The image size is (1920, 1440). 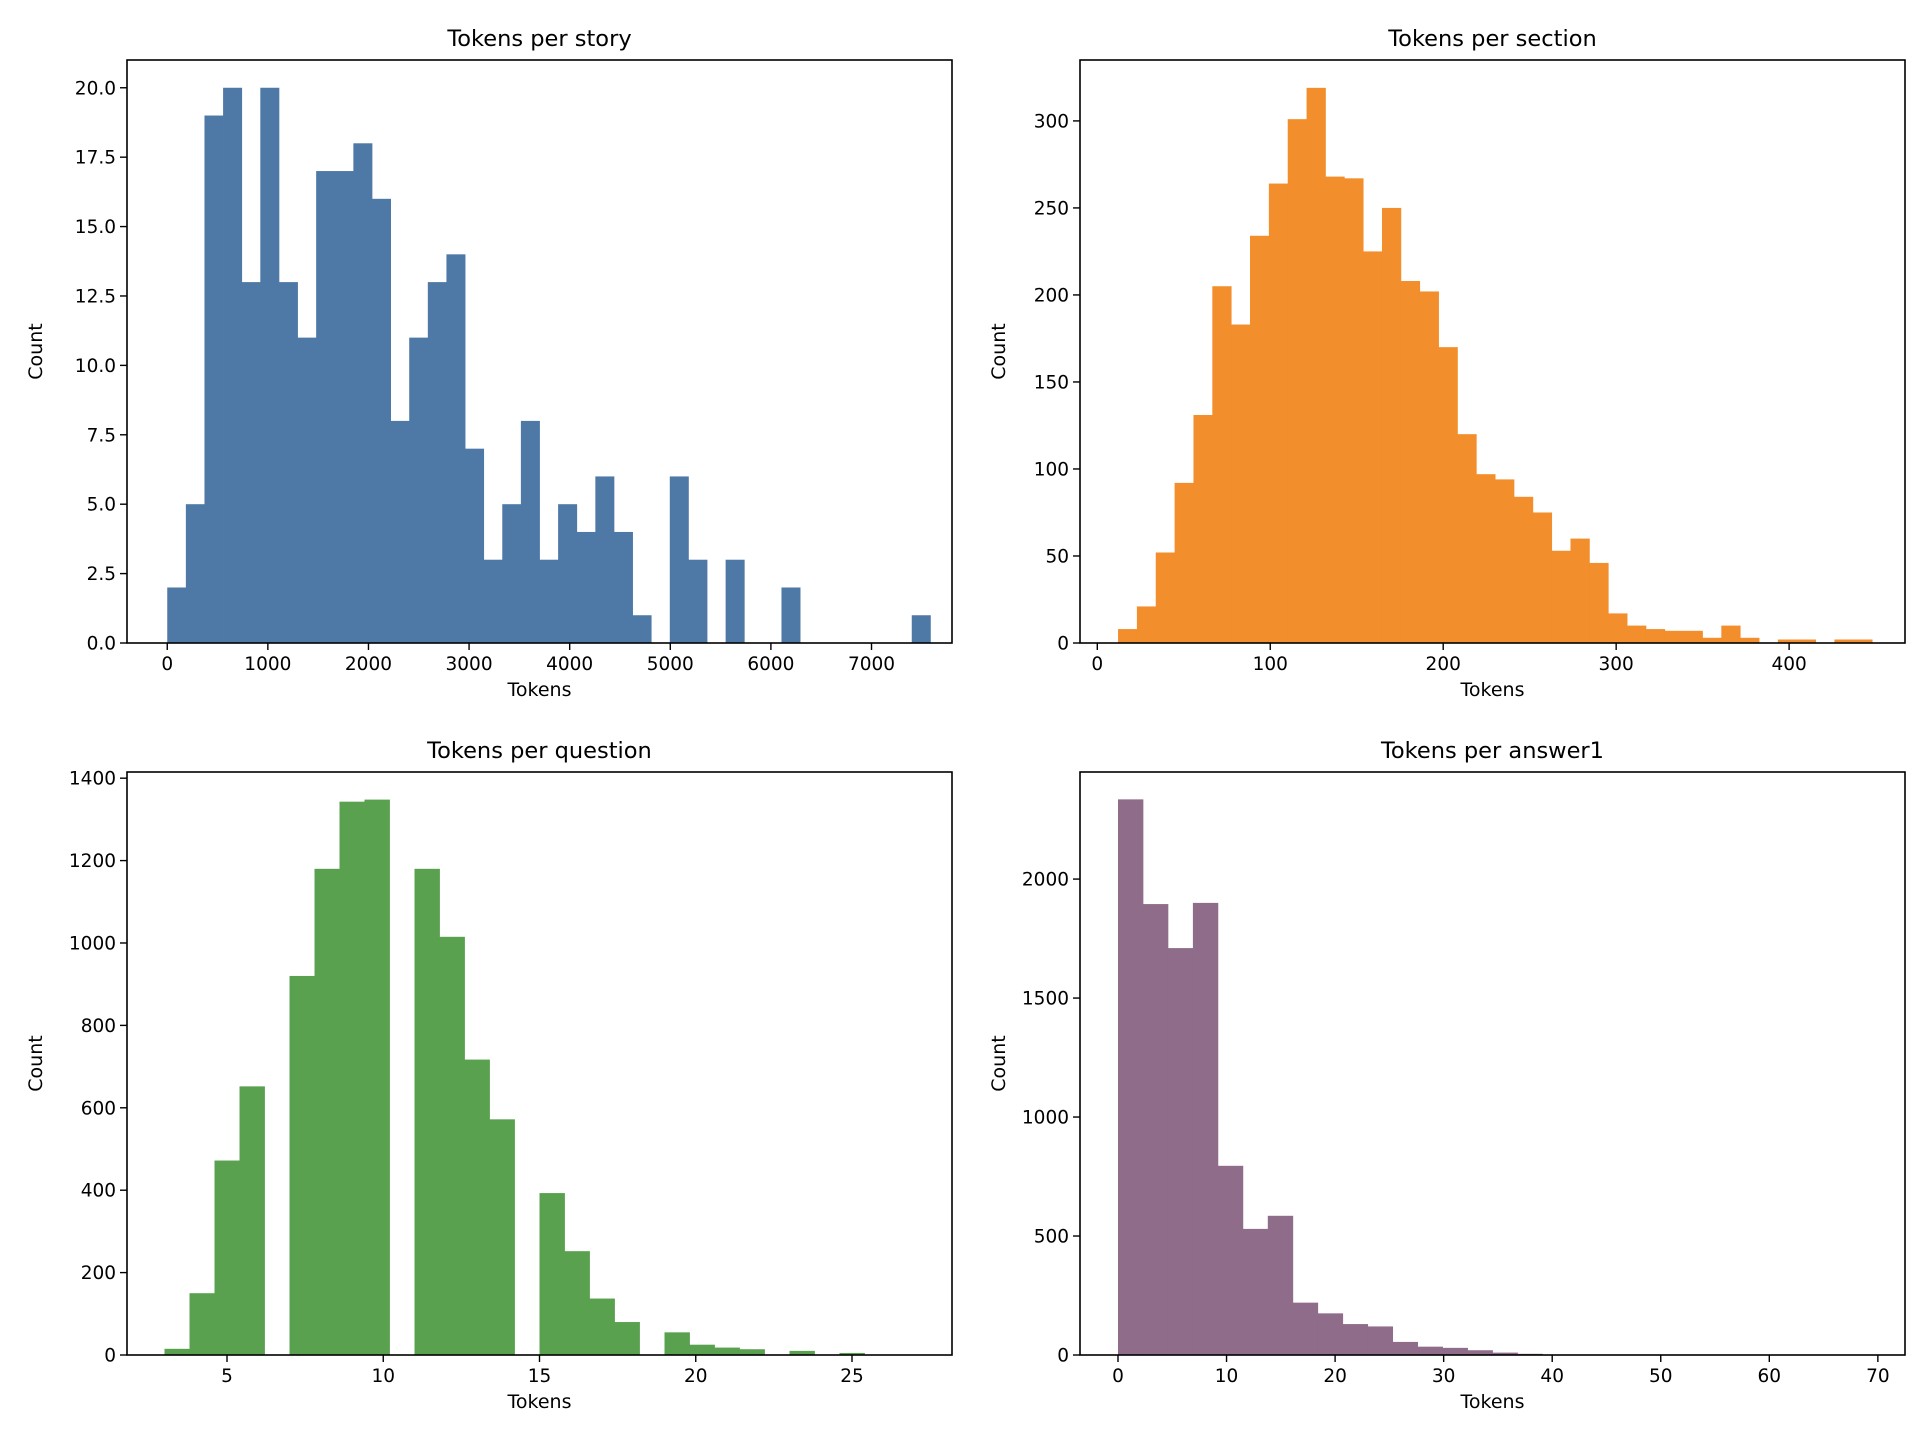 What do you see at coordinates (469, 664) in the screenshot?
I see `x-tick-label: 3000` at bounding box center [469, 664].